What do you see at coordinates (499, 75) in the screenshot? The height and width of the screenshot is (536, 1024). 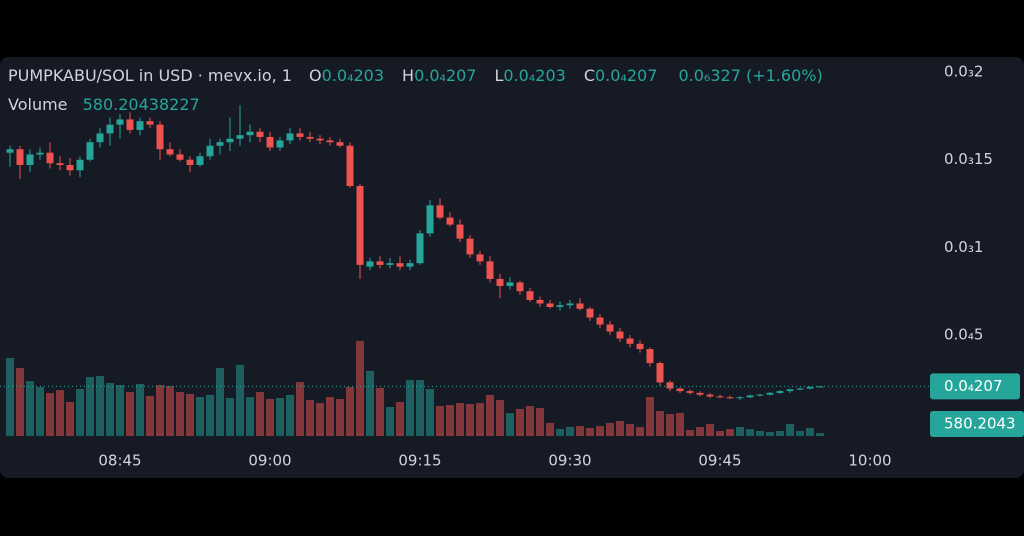 I see `ohlc-key: L` at bounding box center [499, 75].